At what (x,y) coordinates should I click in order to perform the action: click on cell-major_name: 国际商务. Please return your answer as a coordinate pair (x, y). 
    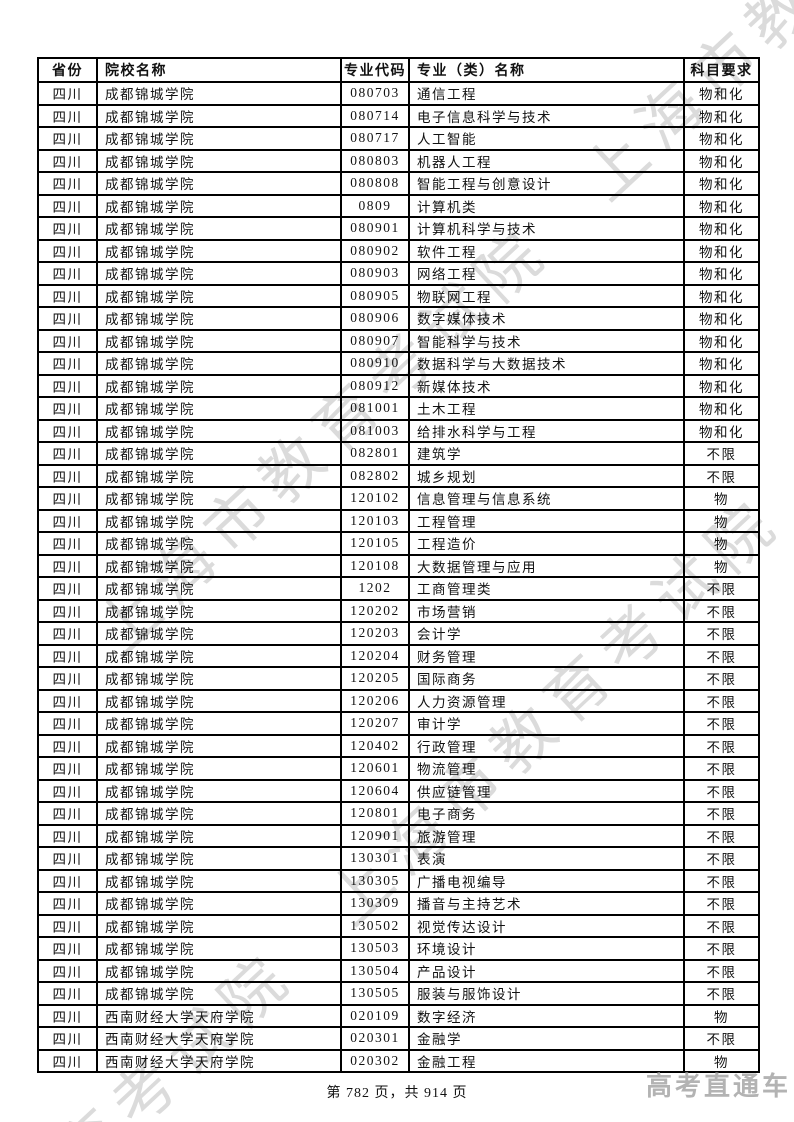
    Looking at the image, I should click on (546, 678).